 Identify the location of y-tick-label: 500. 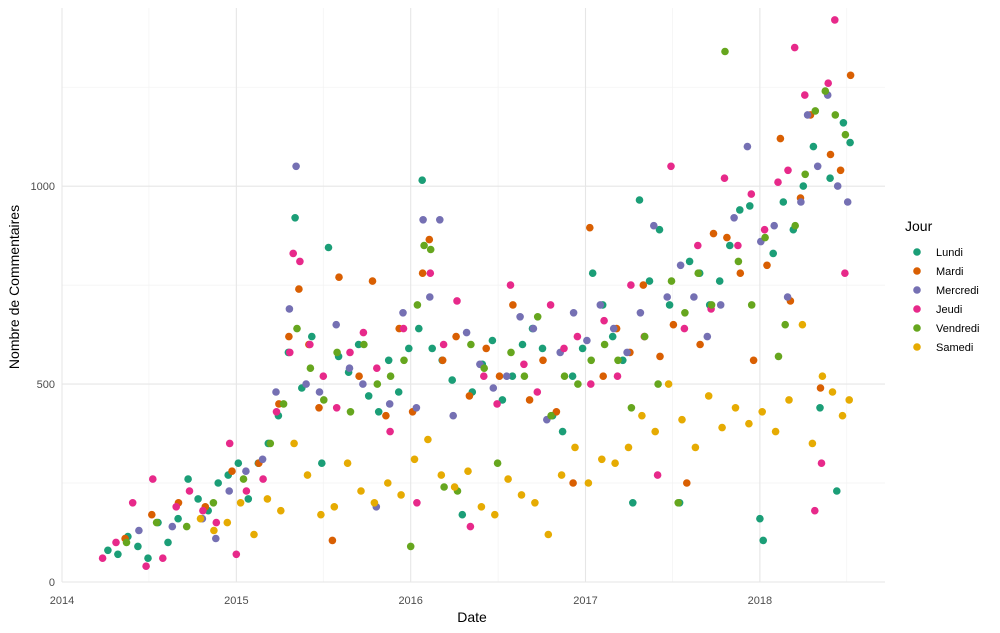
(46, 385).